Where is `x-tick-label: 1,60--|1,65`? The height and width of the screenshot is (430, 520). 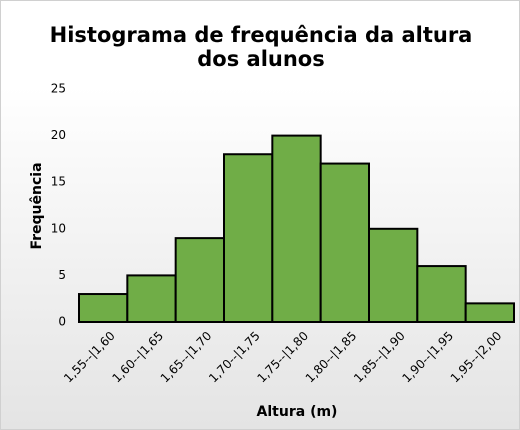 x-tick-label: 1,60--|1,65 is located at coordinates (137, 357).